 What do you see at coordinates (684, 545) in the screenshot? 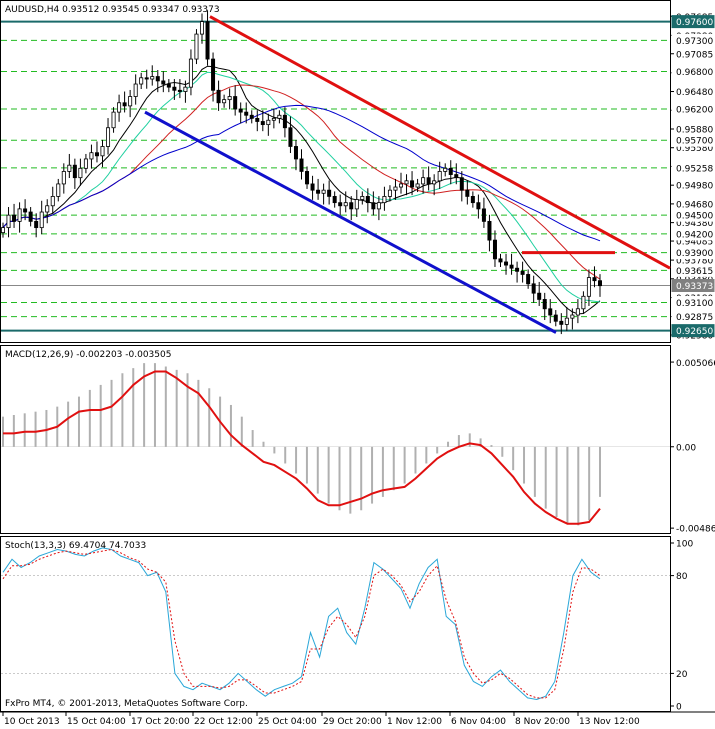
I see `stoch-tick-label-0: 100` at bounding box center [684, 545].